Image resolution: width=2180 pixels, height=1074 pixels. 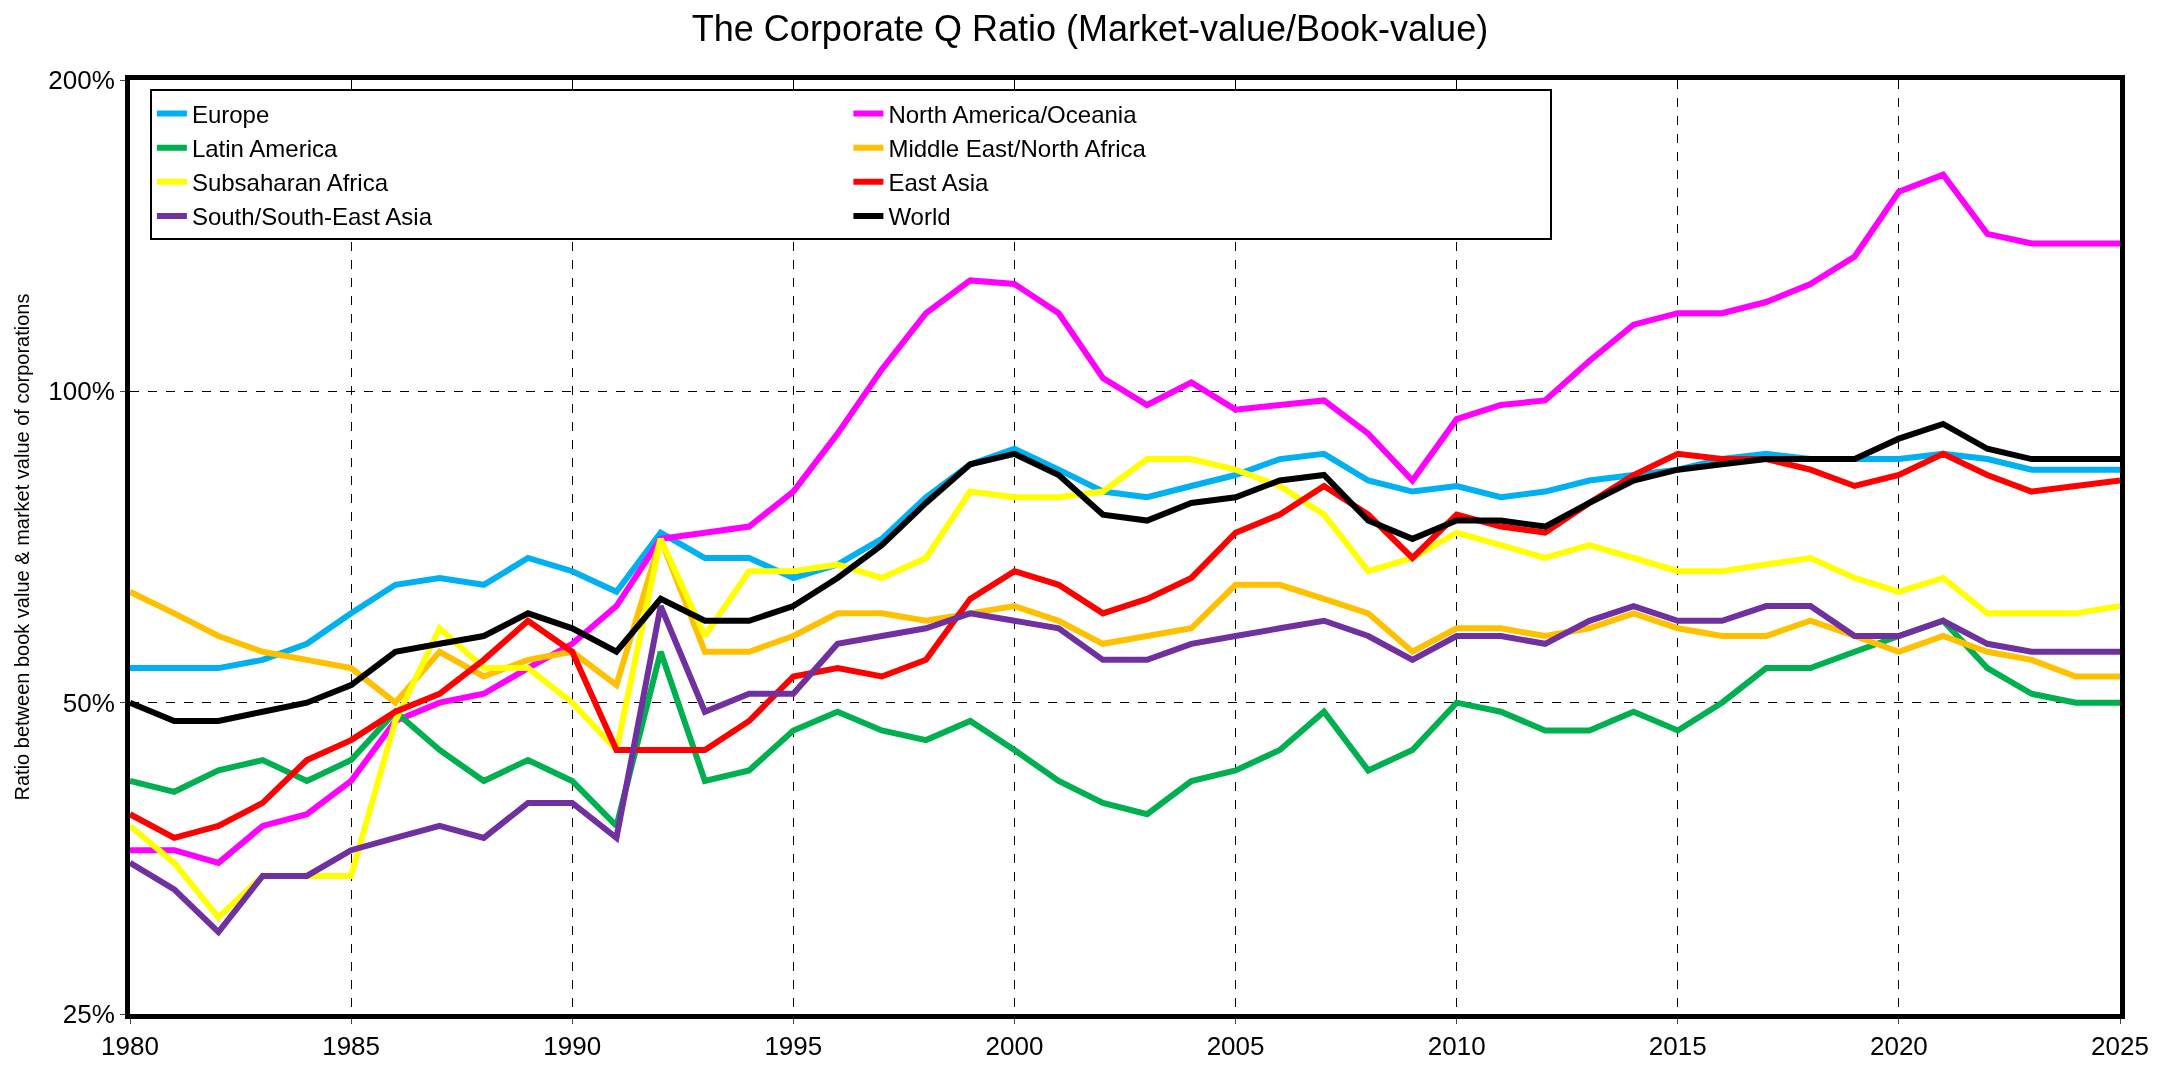 What do you see at coordinates (1235, 1046) in the screenshot?
I see `x-tick-label: 2005` at bounding box center [1235, 1046].